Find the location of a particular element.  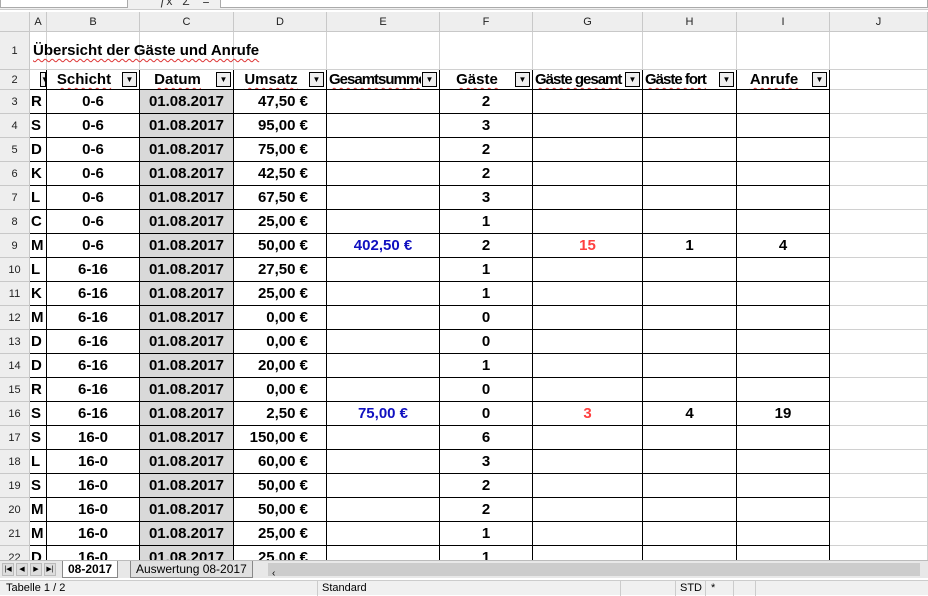

column-filter-header: Anrufe ▼ is located at coordinates (783, 80).